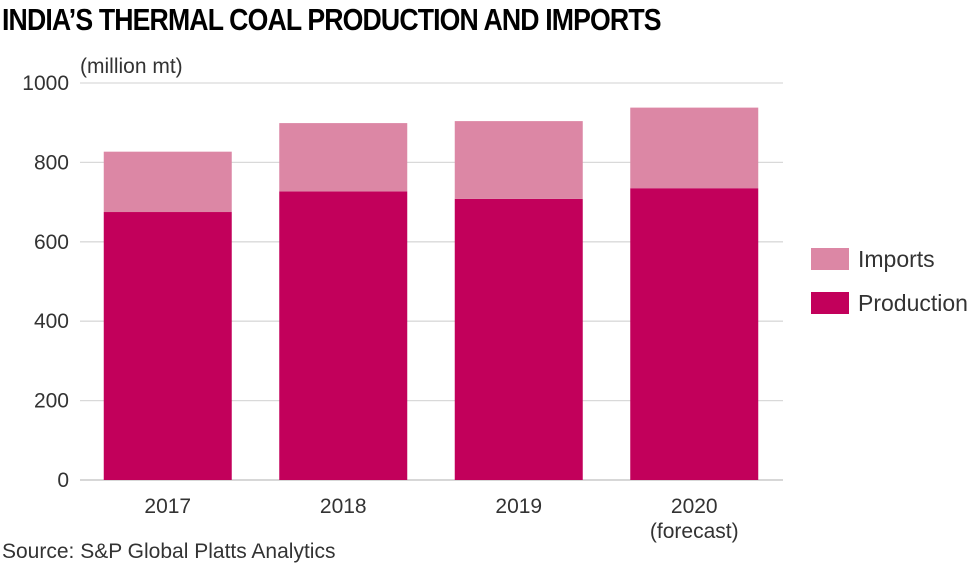 Image resolution: width=980 pixels, height=568 pixels. I want to click on legend: Imports Production, so click(889, 281).